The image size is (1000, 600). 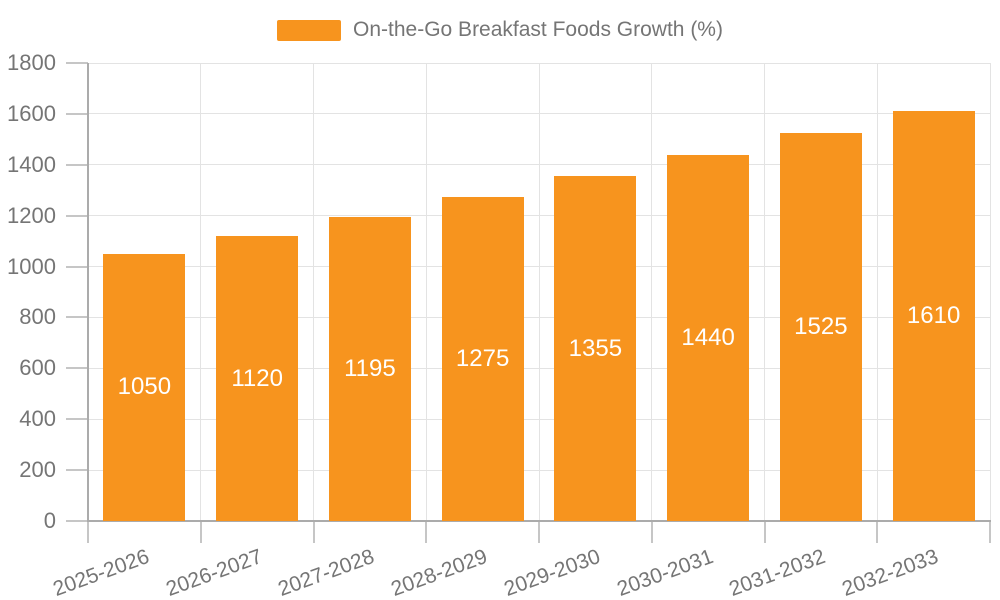 I want to click on bar: 1275, so click(x=482, y=358).